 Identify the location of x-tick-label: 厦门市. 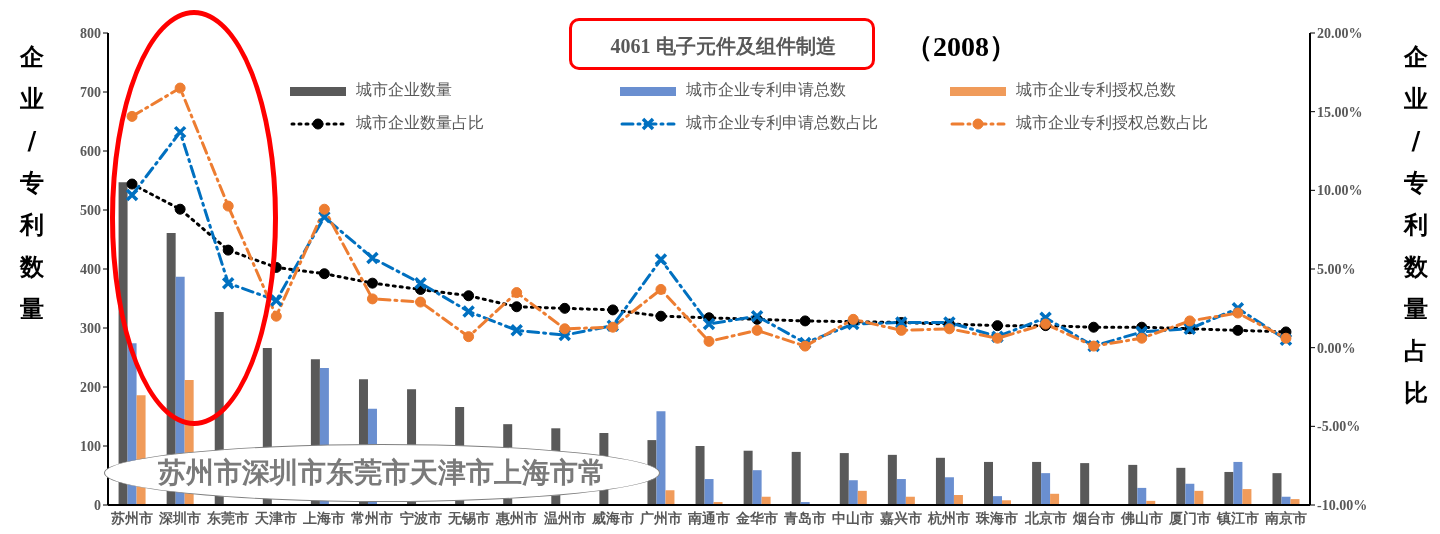
(1189, 517).